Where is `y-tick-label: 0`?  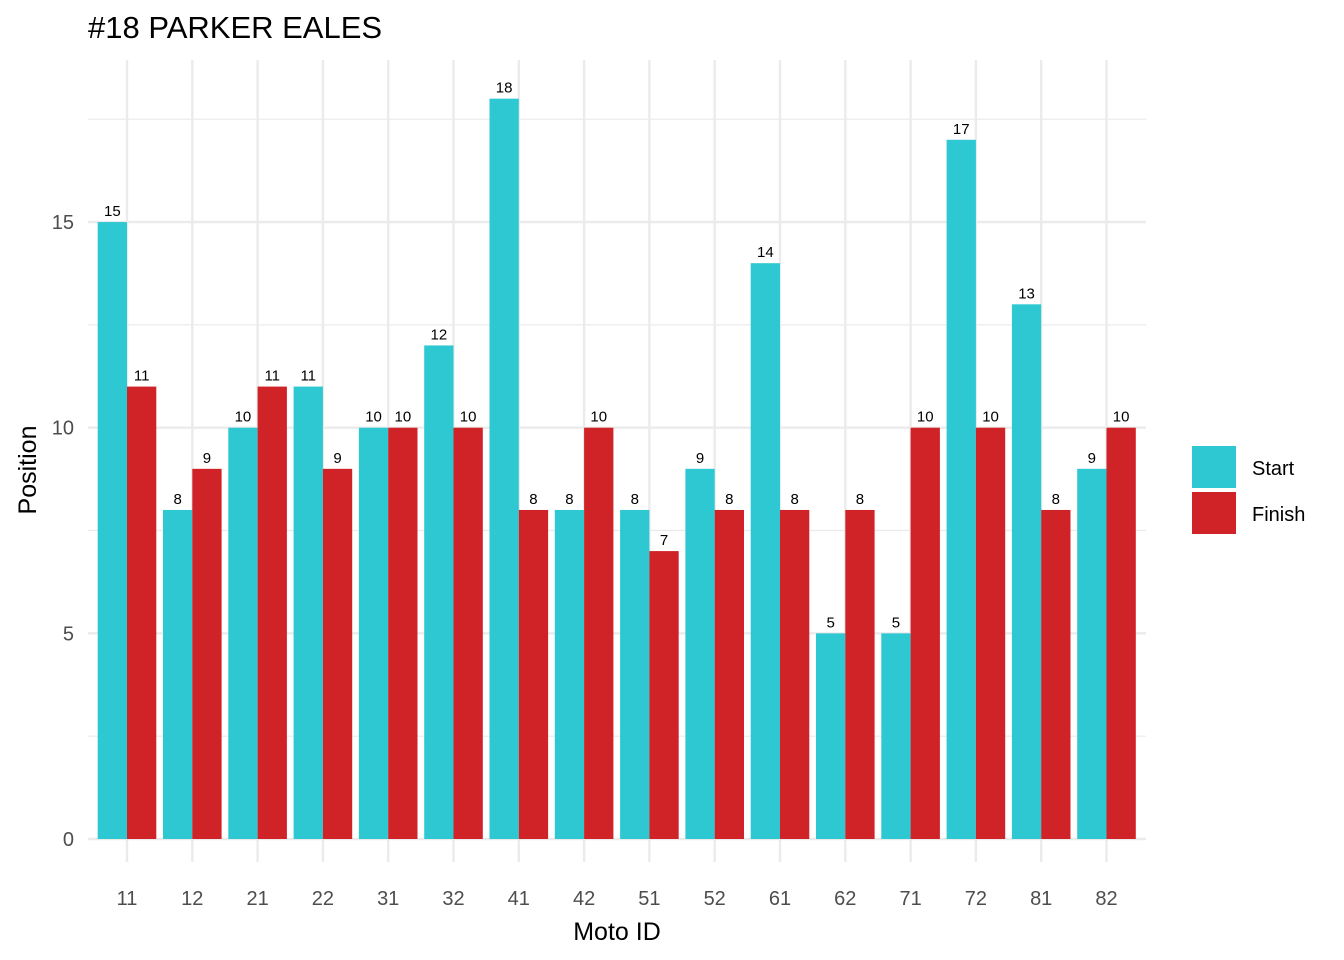
y-tick-label: 0 is located at coordinates (68, 840).